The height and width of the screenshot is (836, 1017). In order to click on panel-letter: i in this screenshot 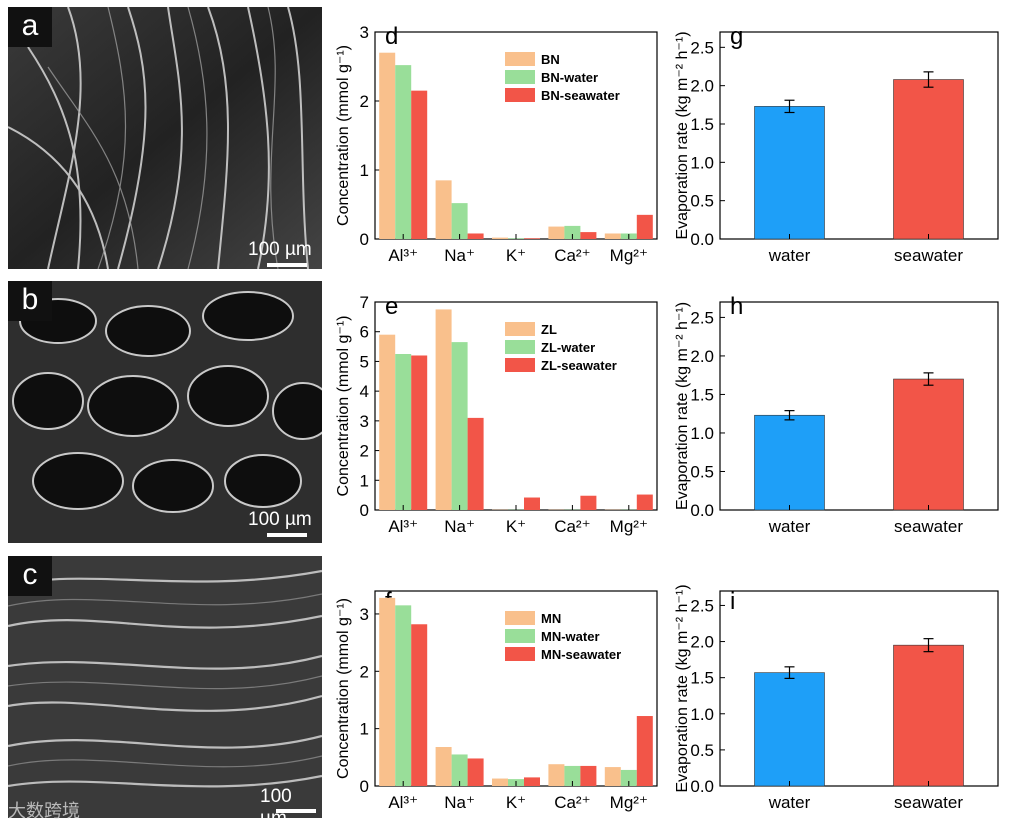, I will do `click(732, 601)`.